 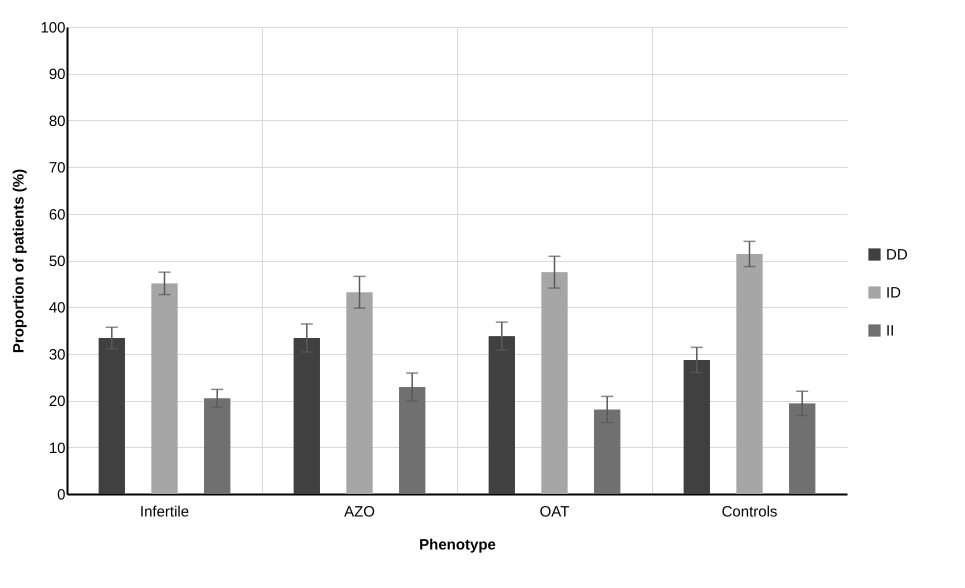 I want to click on y-tick-label: 20, so click(x=57, y=401).